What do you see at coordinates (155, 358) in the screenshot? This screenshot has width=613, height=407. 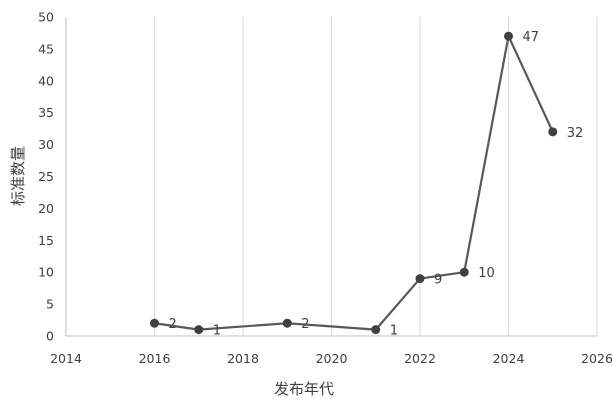 I see `x-tick-label: 2016` at bounding box center [155, 358].